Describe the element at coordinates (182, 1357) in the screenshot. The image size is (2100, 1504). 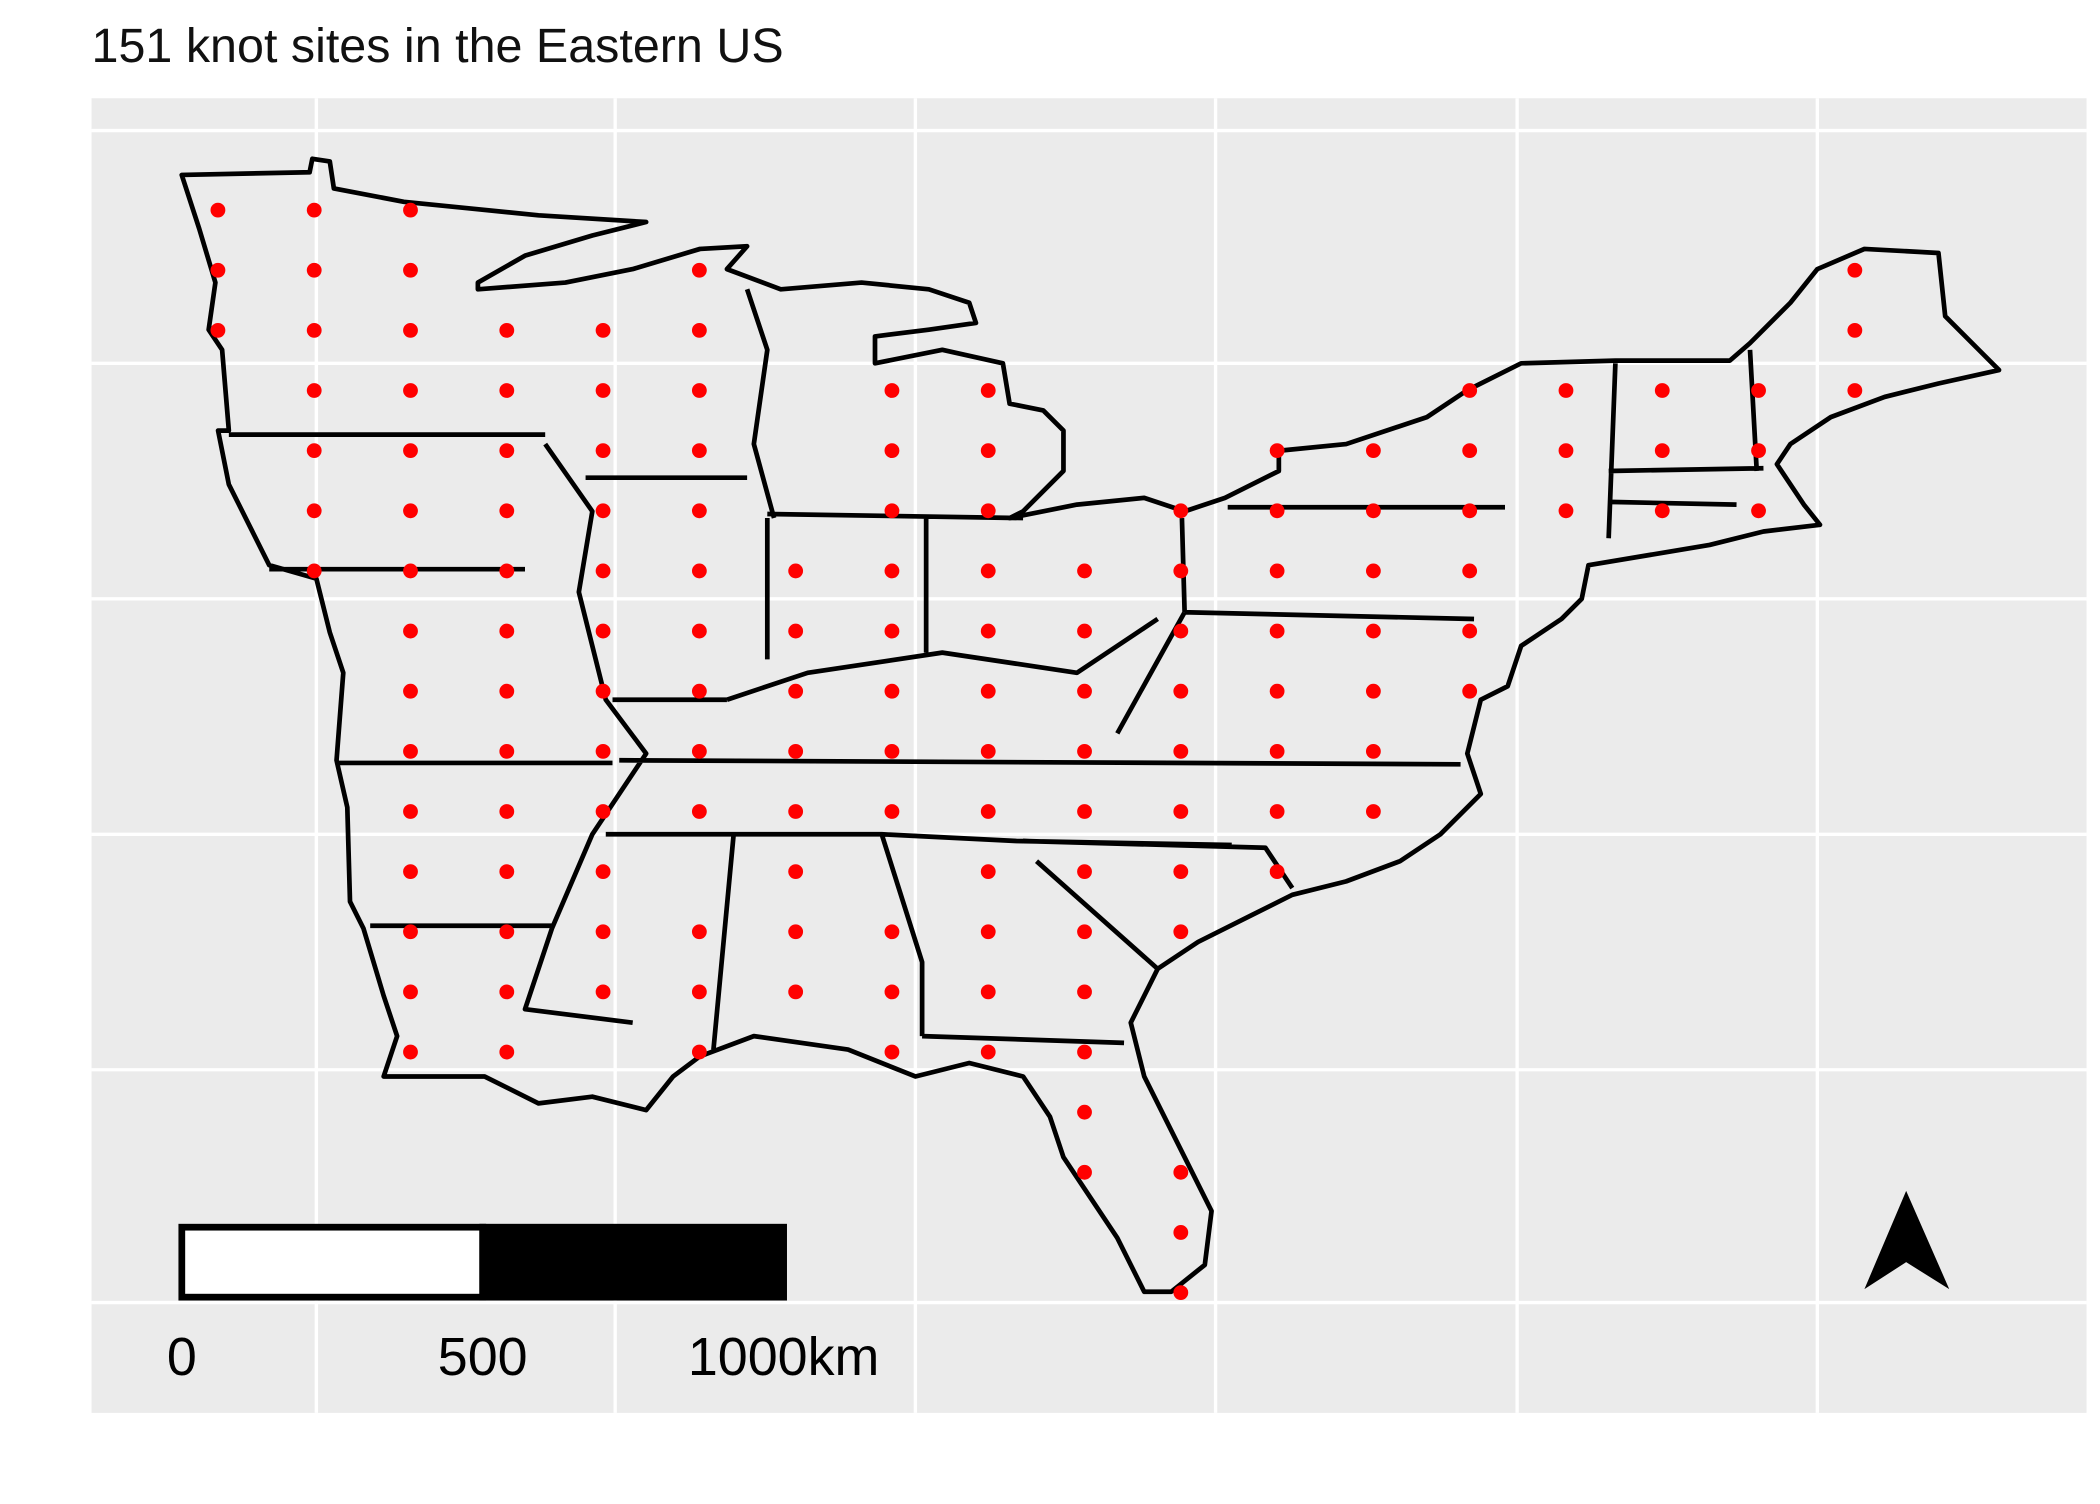
I see `scale-bar-label: 0` at that location.